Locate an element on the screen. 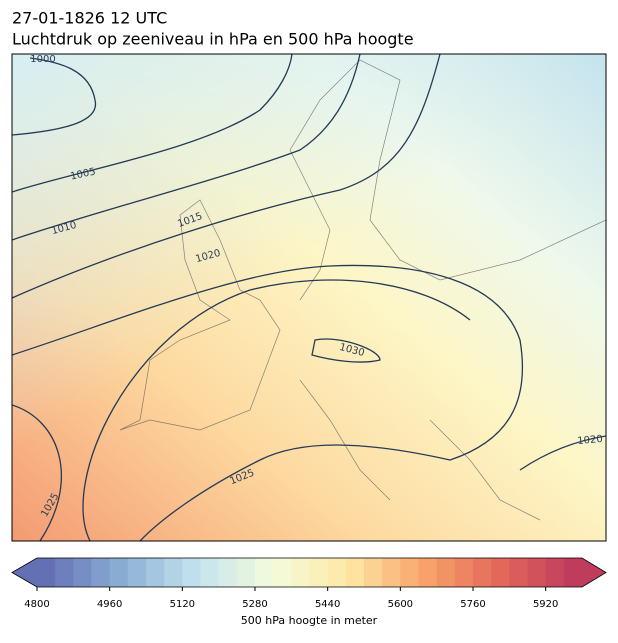  contour-label: 1020 is located at coordinates (590, 440).